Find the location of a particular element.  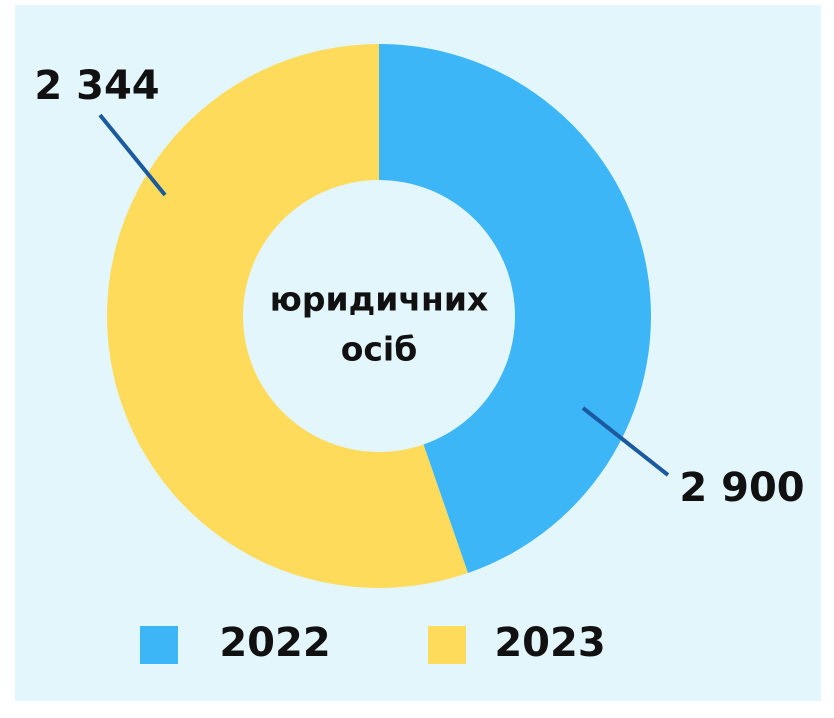

value-label: 2 344 is located at coordinates (96, 86).